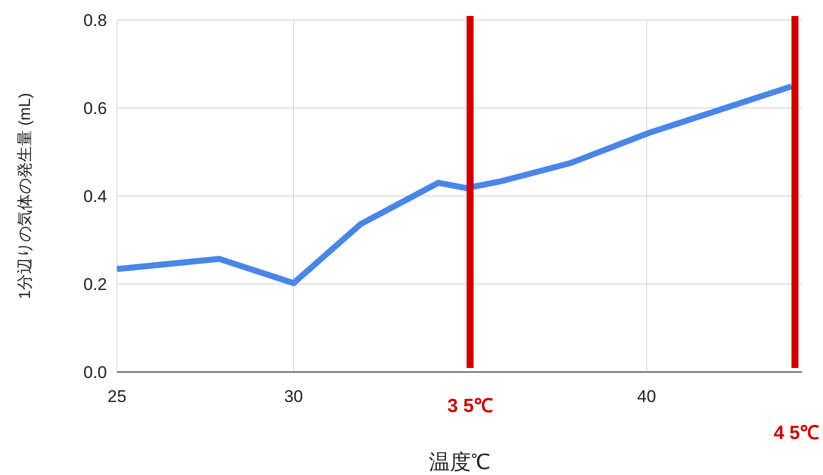 This screenshot has width=823, height=475. What do you see at coordinates (646, 396) in the screenshot?
I see `x-tick-label: 40` at bounding box center [646, 396].